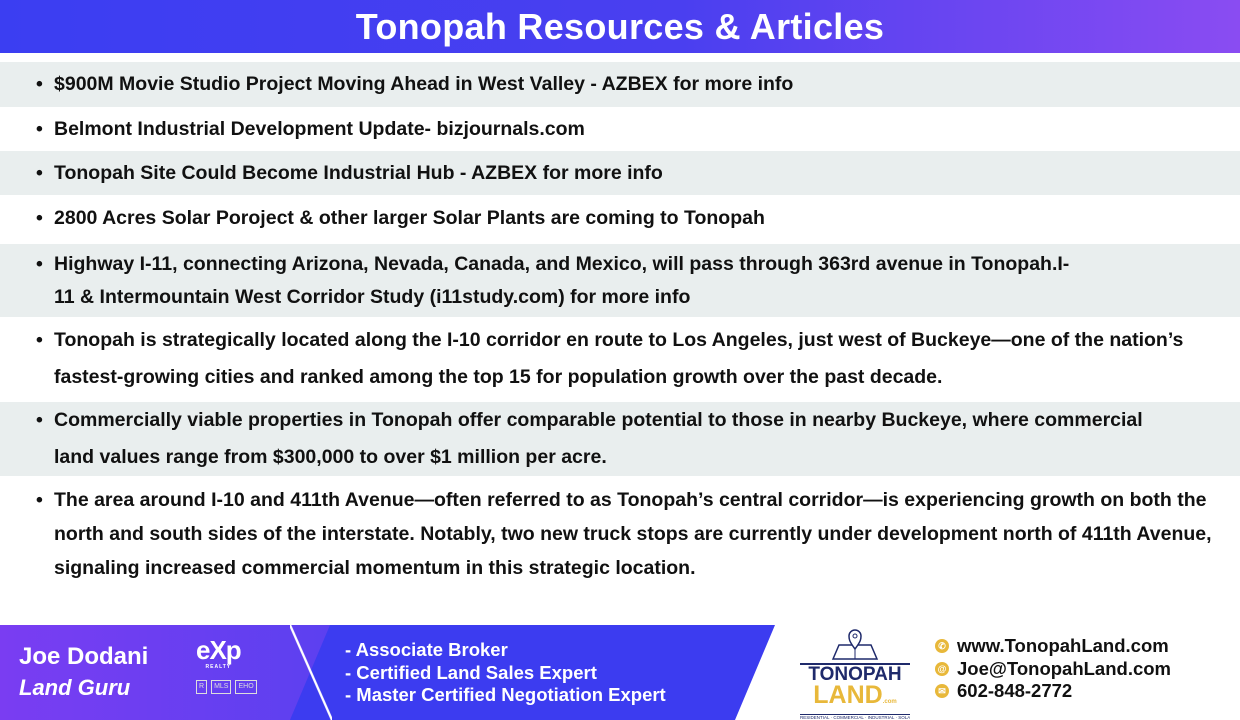 The width and height of the screenshot is (1240, 720). I want to click on contact-email: @ Joe@TonopahLand.com, so click(1053, 669).